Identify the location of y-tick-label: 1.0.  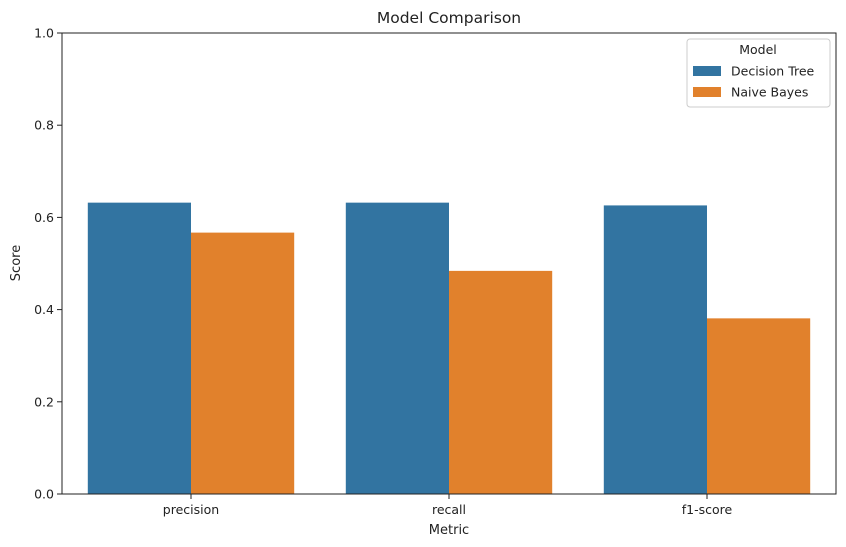
(44, 33).